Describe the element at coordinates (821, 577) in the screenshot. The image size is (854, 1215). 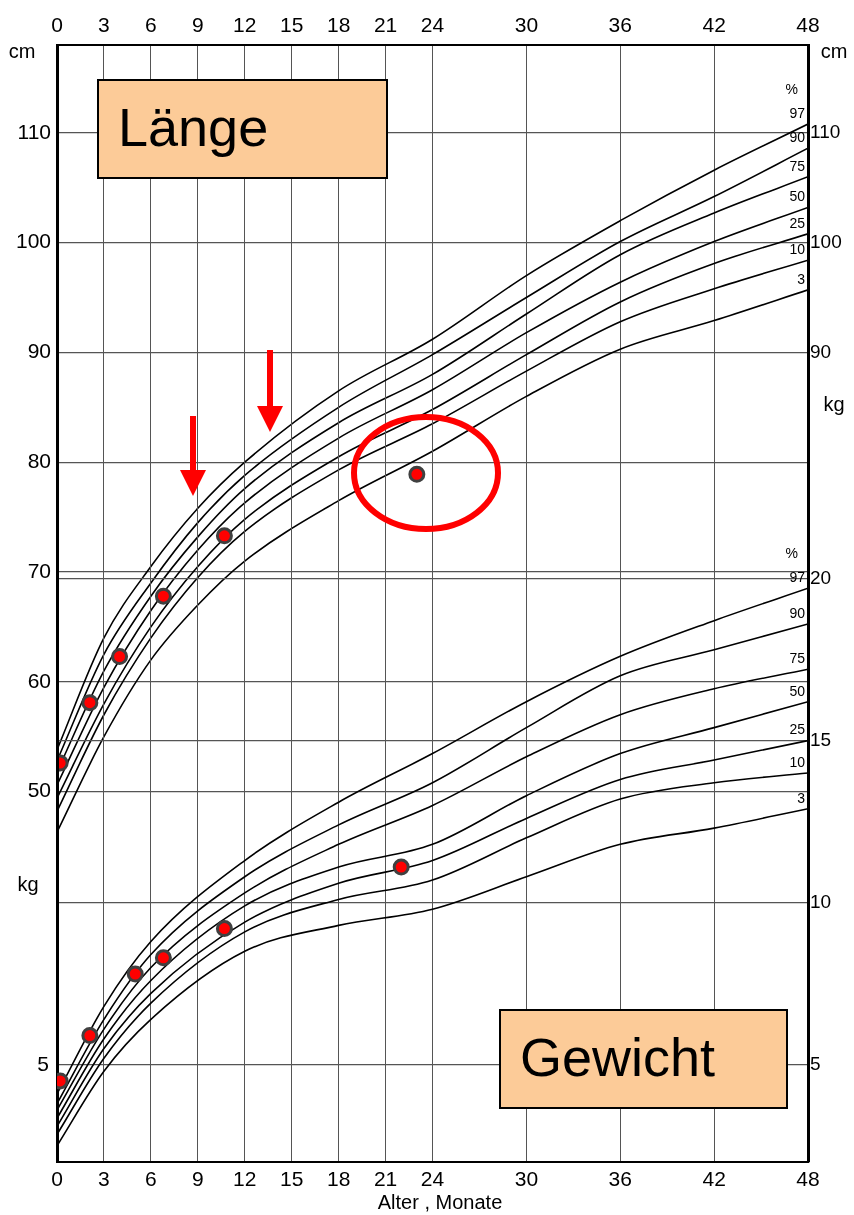
I see `y2-tick-label: 20` at that location.